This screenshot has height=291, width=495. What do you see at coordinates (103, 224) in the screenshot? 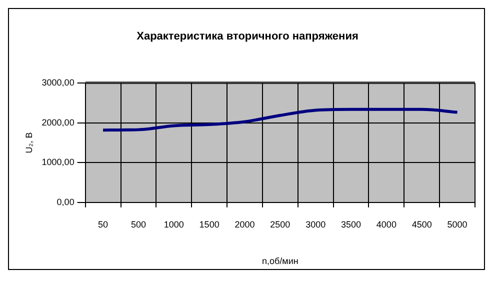
I see `x-tick-label: 50` at bounding box center [103, 224].